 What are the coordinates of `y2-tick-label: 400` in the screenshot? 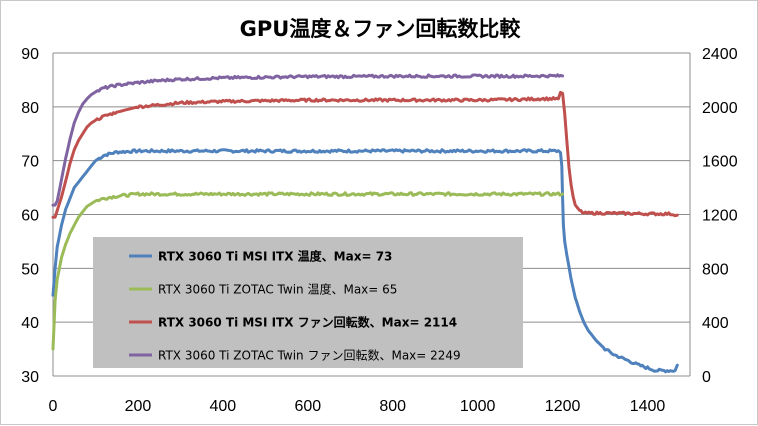 It's located at (715, 323).